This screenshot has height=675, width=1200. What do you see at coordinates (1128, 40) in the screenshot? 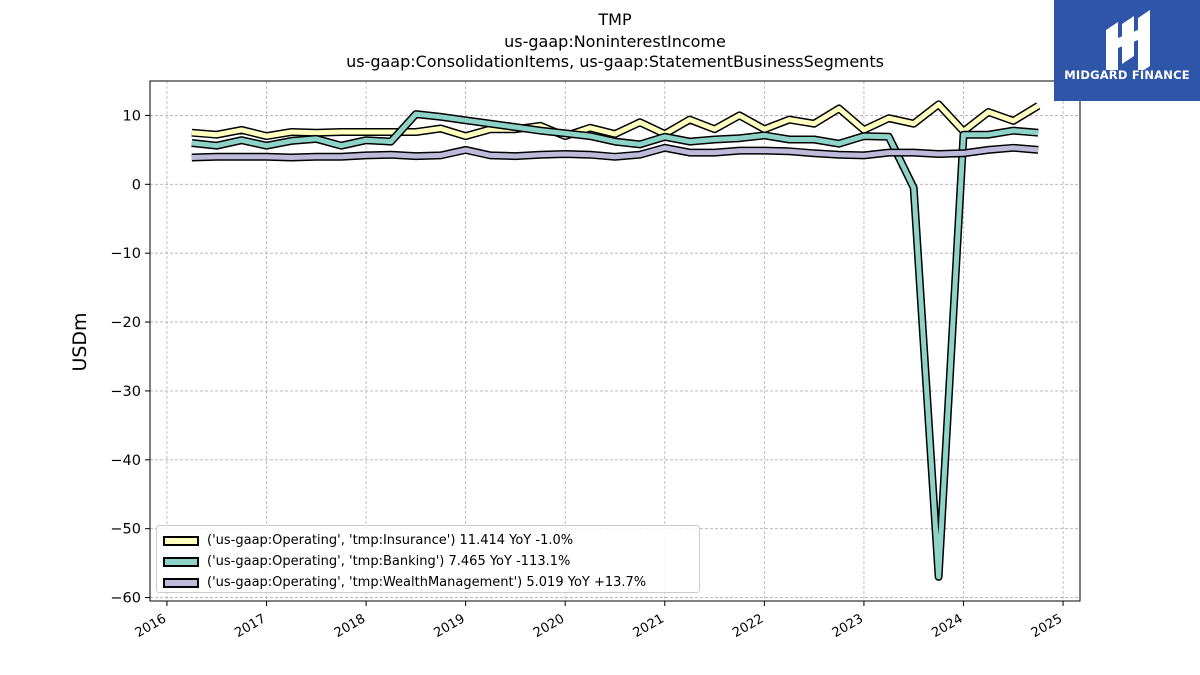
I see `logo-mark-icon` at bounding box center [1128, 40].